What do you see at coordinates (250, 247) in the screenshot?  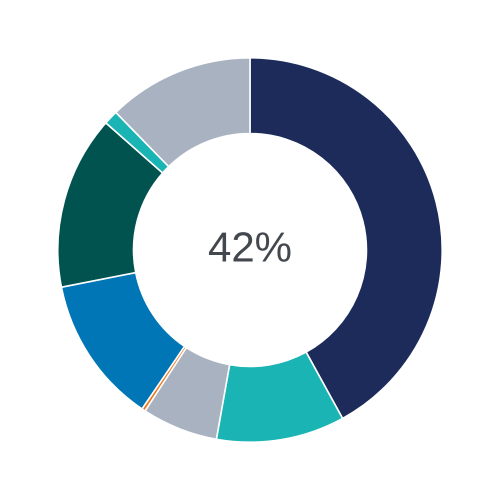 I see `text: 42%` at bounding box center [250, 247].